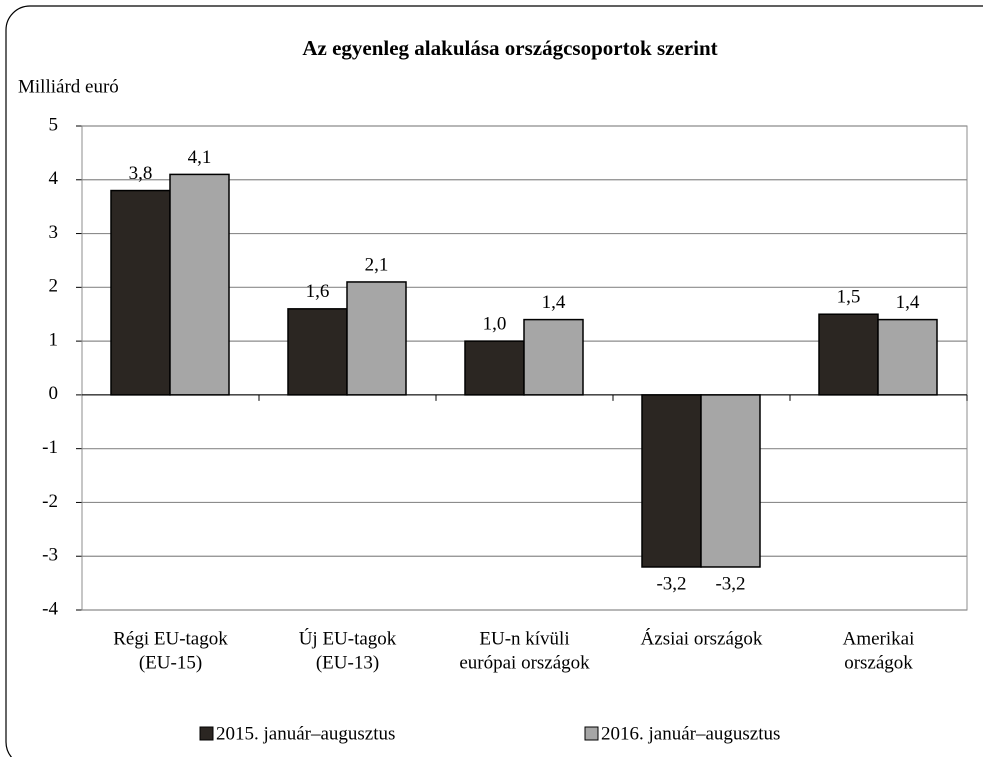  What do you see at coordinates (690, 733) in the screenshot?
I see `legend-label: 2016. január–augusztus` at bounding box center [690, 733].